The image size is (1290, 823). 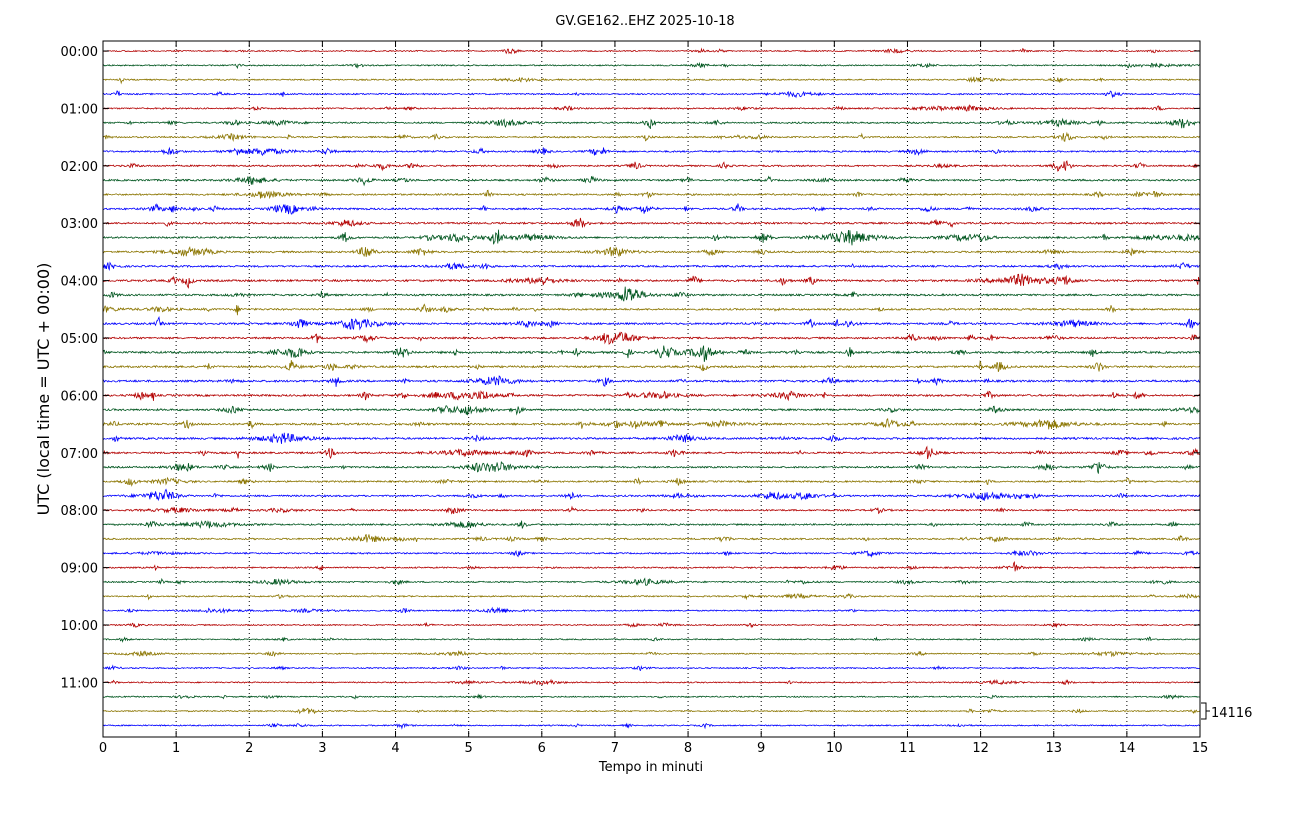 What do you see at coordinates (79, 569) in the screenshot?
I see `y-tick-label: 09:00` at bounding box center [79, 569].